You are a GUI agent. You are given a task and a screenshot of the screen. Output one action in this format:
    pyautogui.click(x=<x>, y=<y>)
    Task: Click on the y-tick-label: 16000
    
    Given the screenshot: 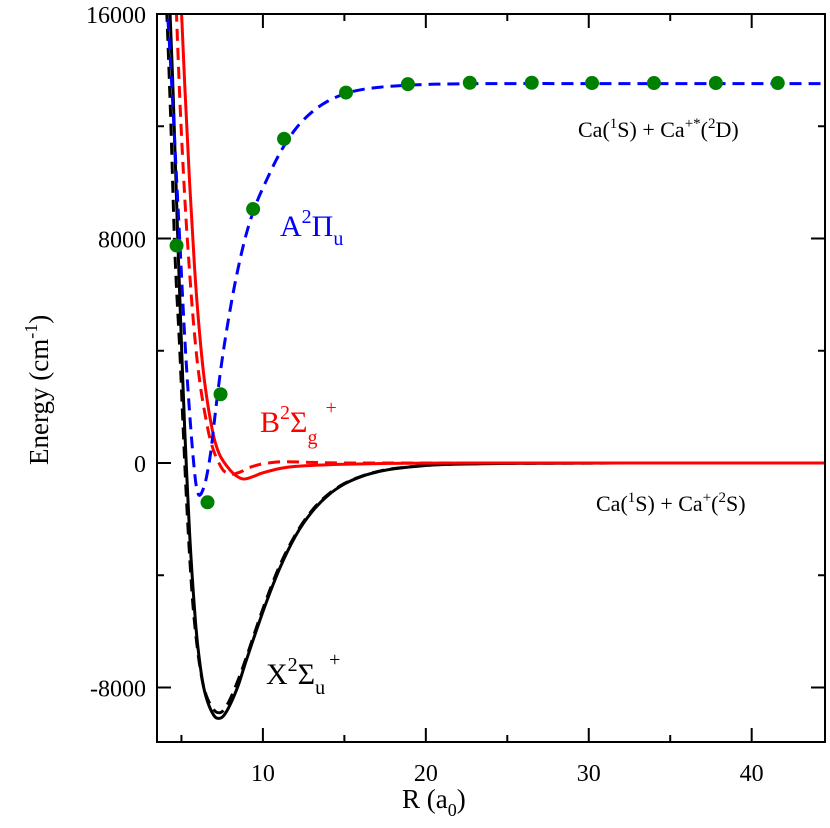 What is the action you would take?
    pyautogui.click(x=116, y=16)
    